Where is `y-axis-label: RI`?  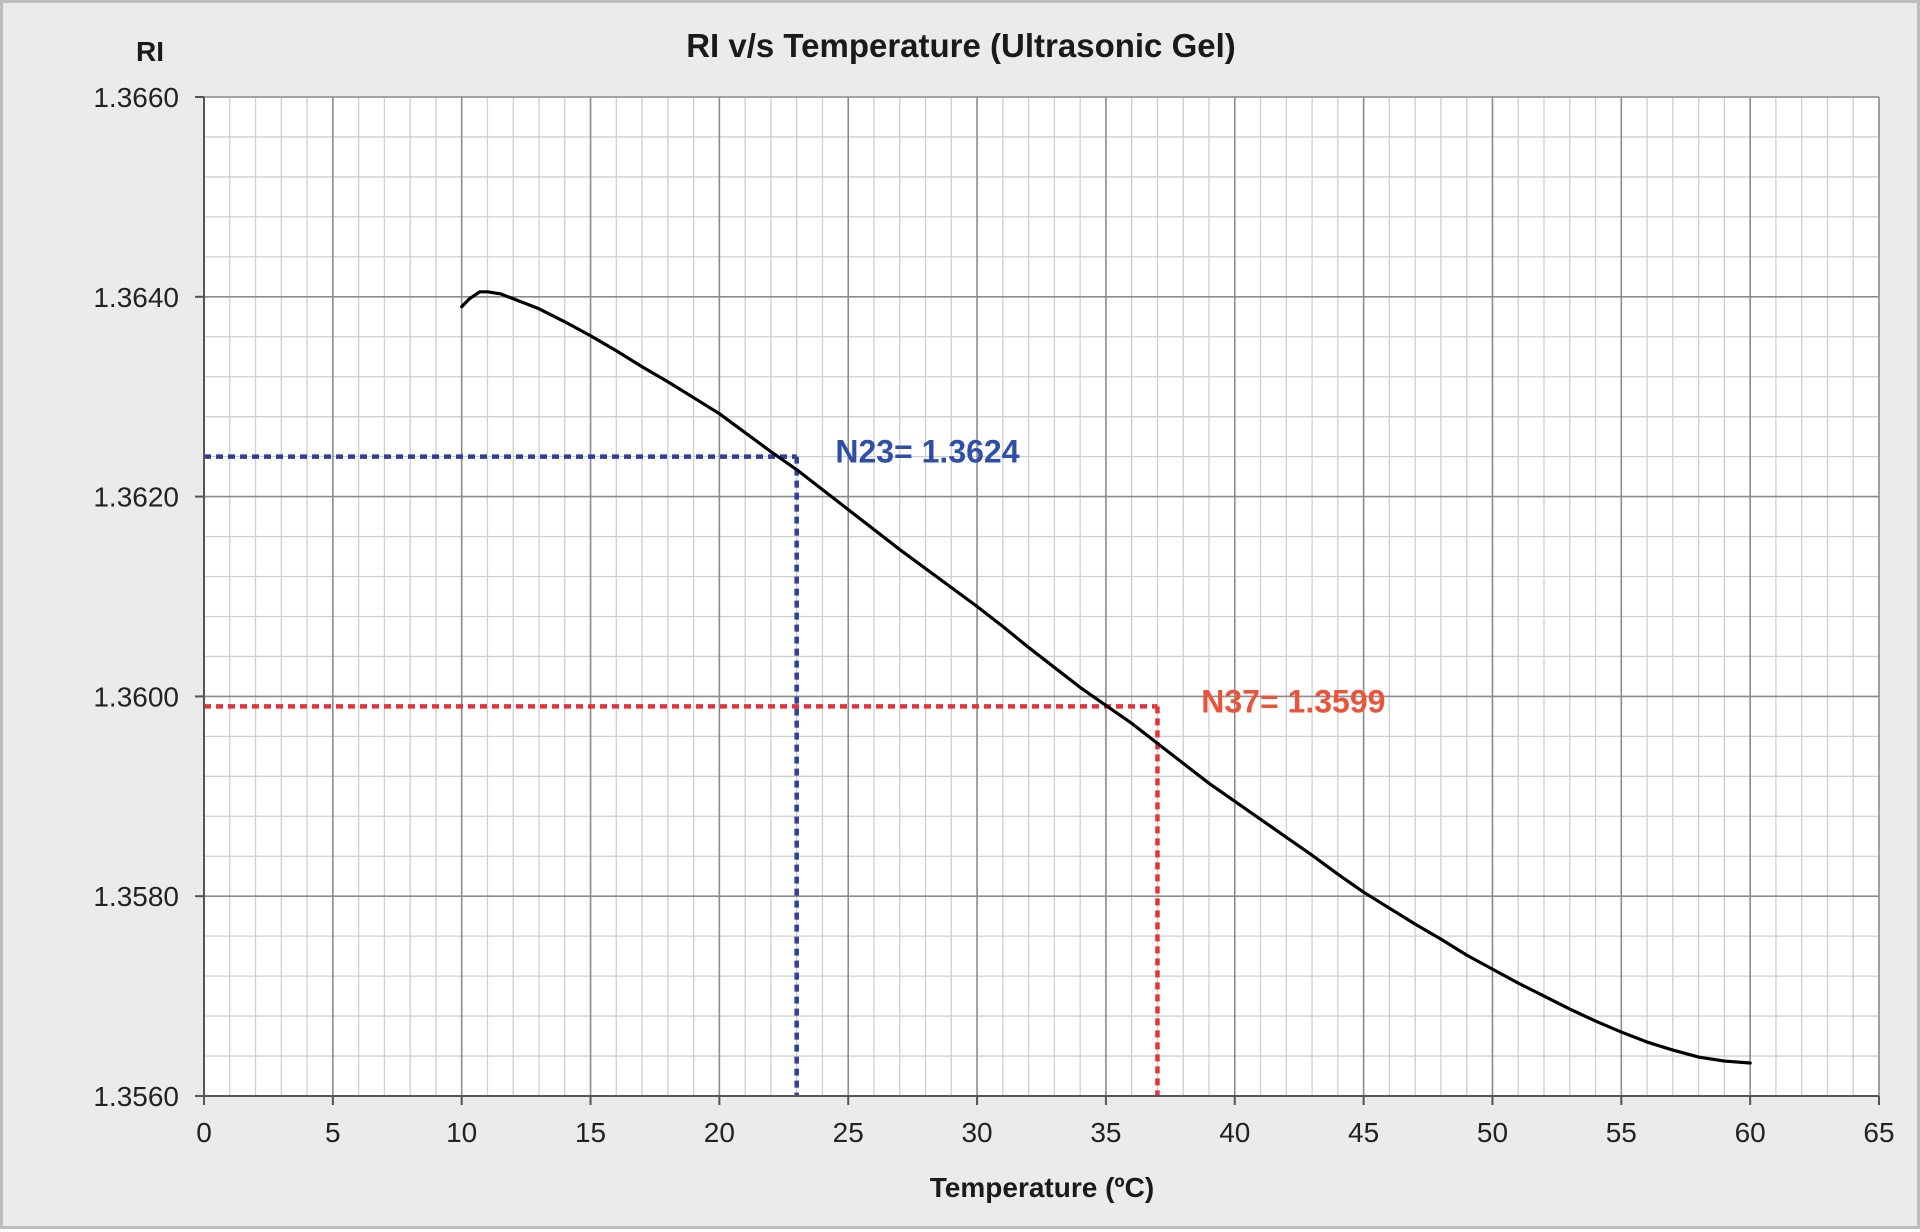 y-axis-label: RI is located at coordinates (150, 51).